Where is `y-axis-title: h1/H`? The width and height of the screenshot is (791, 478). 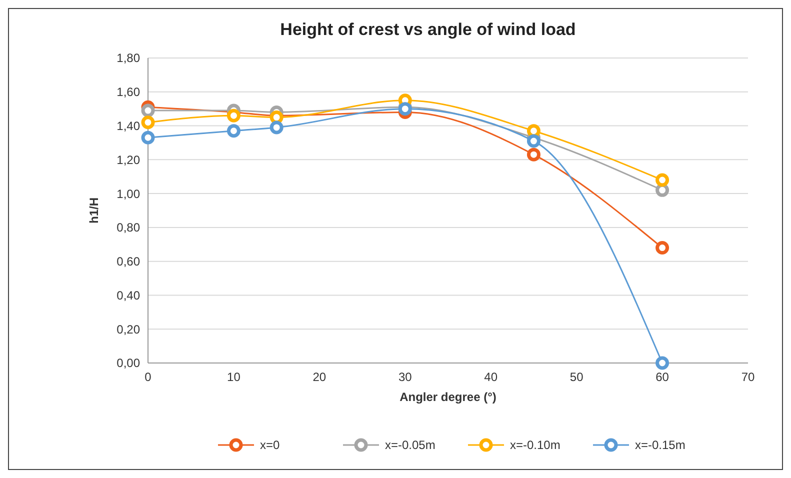
y-axis-title: h1/H is located at coordinates (94, 210).